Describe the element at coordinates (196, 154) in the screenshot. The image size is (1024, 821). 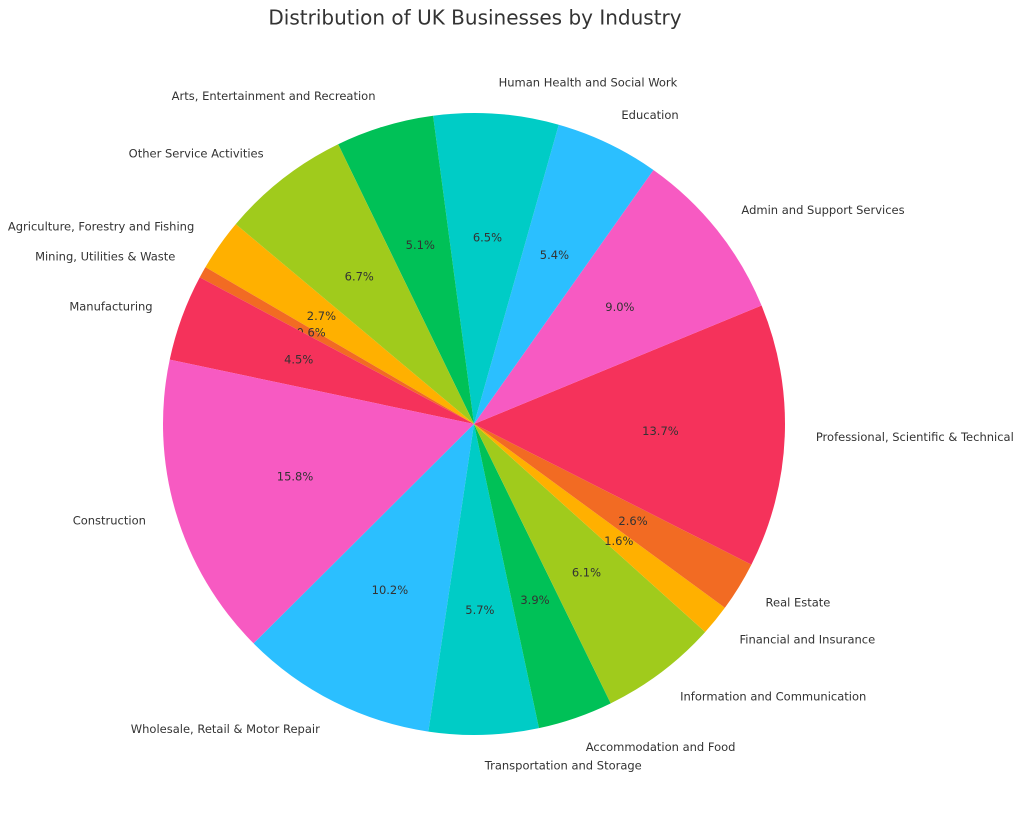
I see `slice-label: Other Service Activities` at that location.